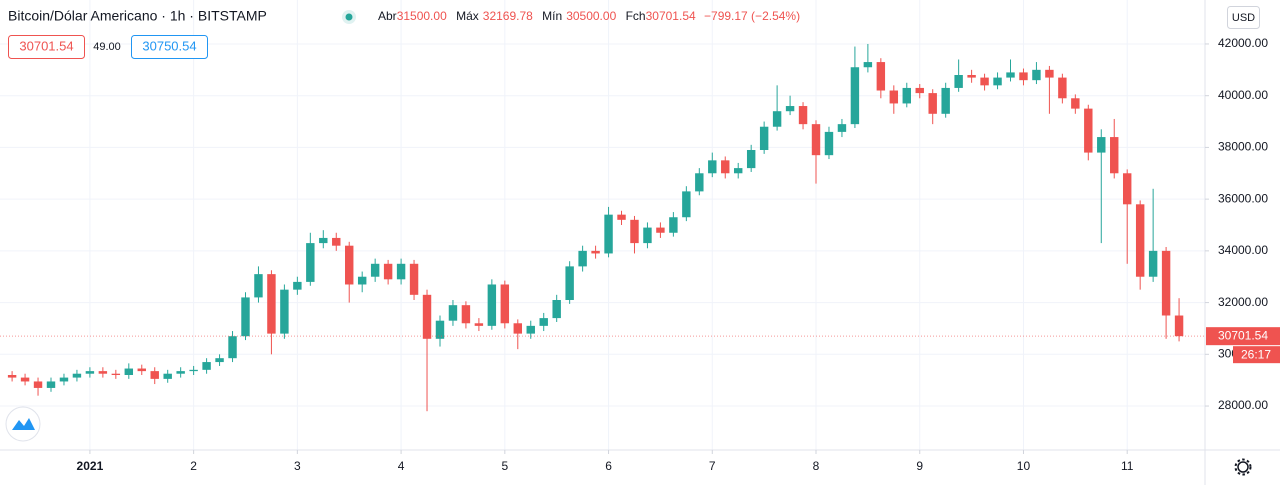  Describe the element at coordinates (401, 466) in the screenshot. I see `x-tick-label: 4` at that location.